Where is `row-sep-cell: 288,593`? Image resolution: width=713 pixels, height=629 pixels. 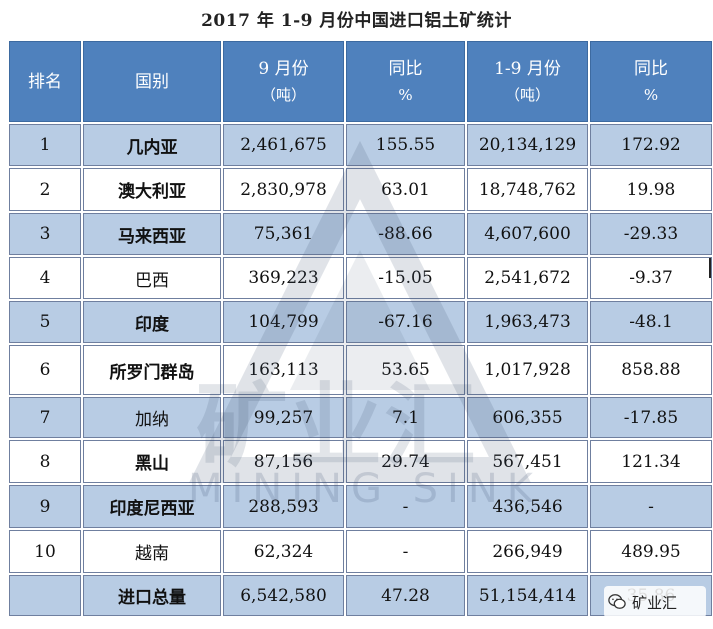
row-sep-cell: 288,593 is located at coordinates (283, 506).